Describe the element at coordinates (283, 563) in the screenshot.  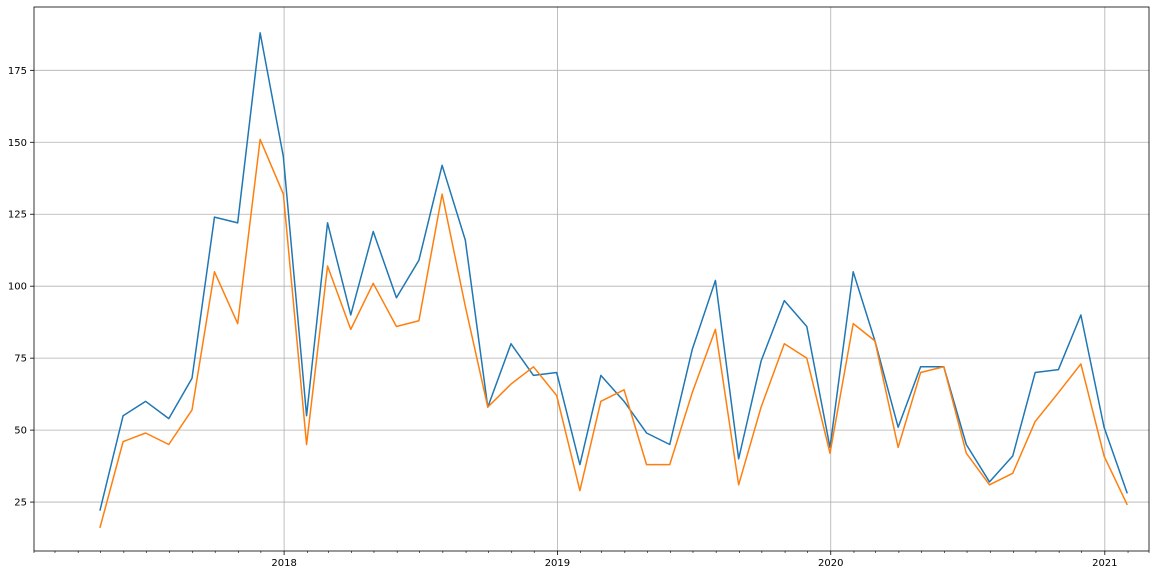
I see `x-tick-label: 2018` at that location.